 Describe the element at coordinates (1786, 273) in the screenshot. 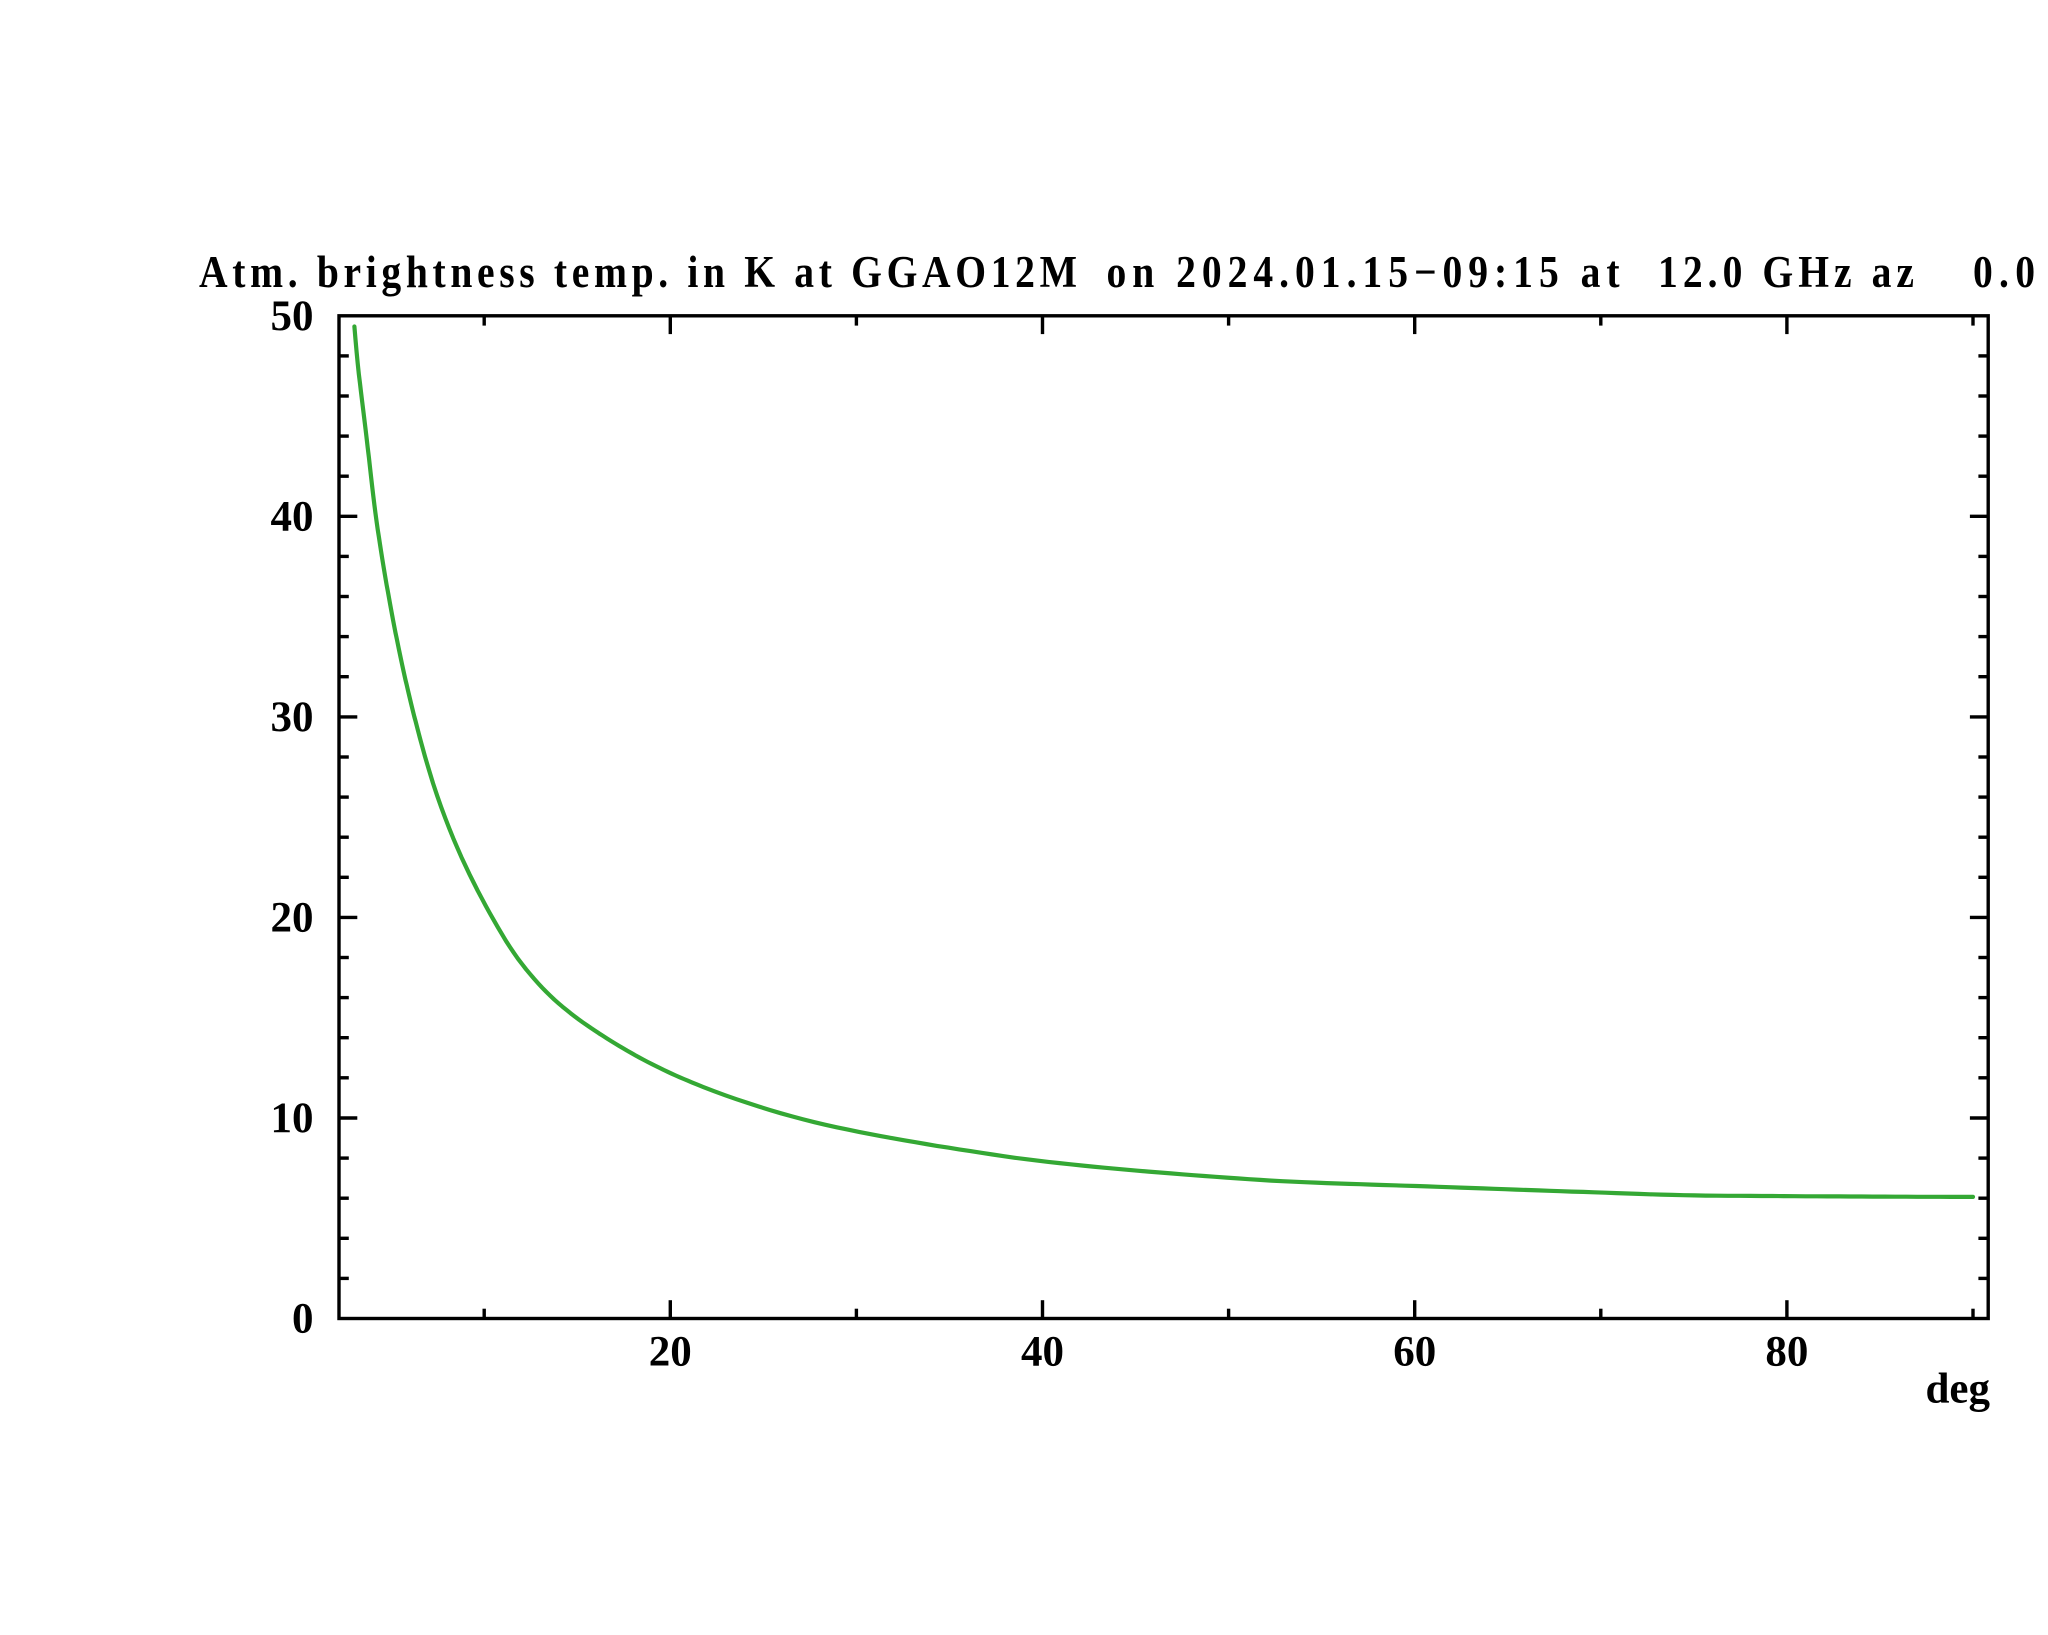

I see `svg-text: 12.0 GHz az` at that location.